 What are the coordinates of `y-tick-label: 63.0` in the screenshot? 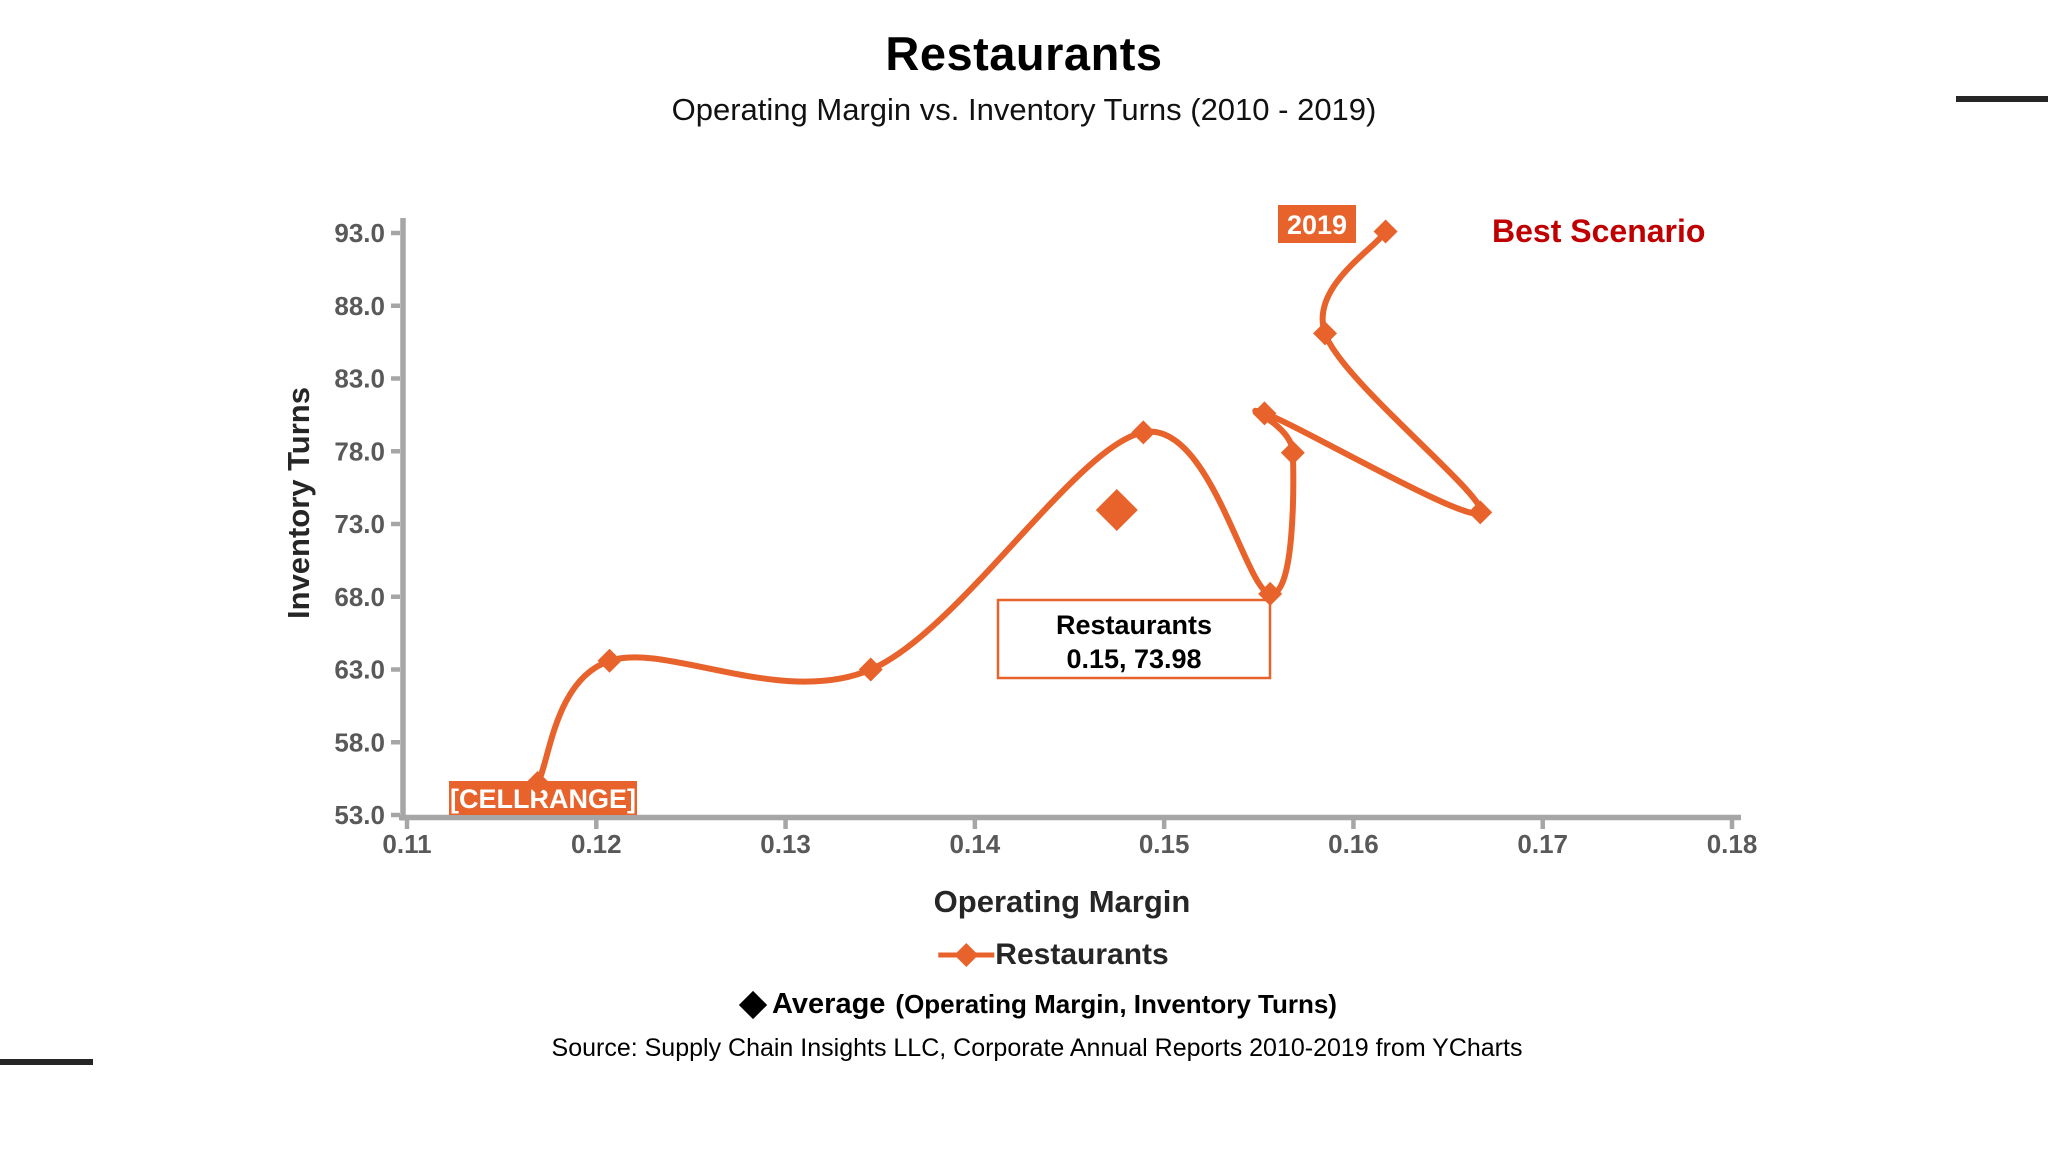 It's located at (359, 670).